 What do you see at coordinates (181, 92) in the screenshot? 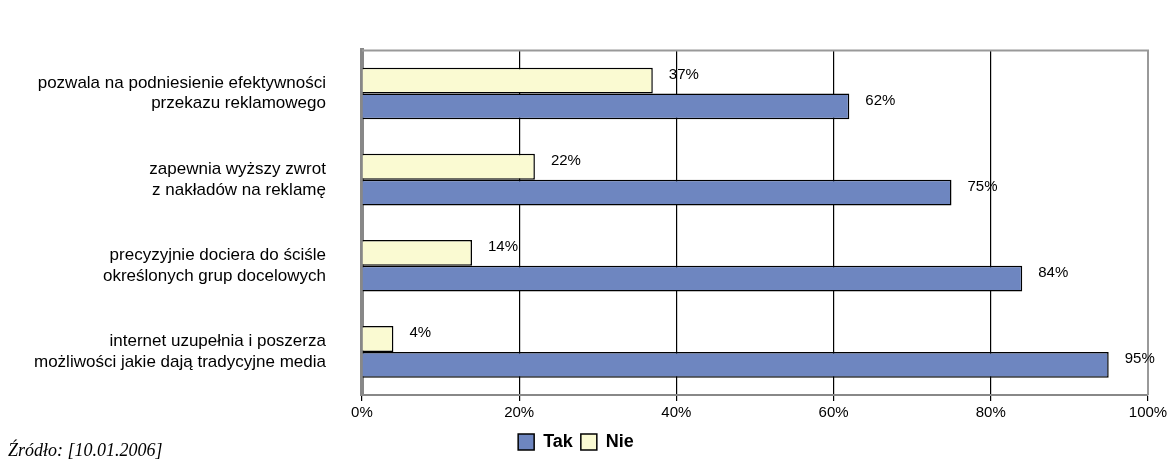
I see `y-tick-label: pozwala na podniesienie efektywności przekazu reklamowego` at bounding box center [181, 92].